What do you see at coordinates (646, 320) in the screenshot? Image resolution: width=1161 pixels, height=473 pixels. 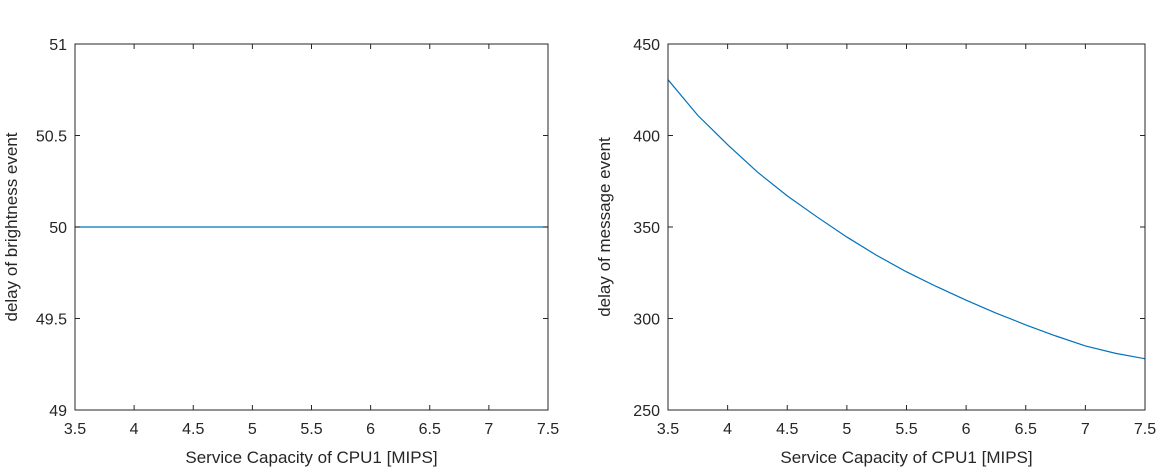 I see `y-tick-label: 300` at bounding box center [646, 320].